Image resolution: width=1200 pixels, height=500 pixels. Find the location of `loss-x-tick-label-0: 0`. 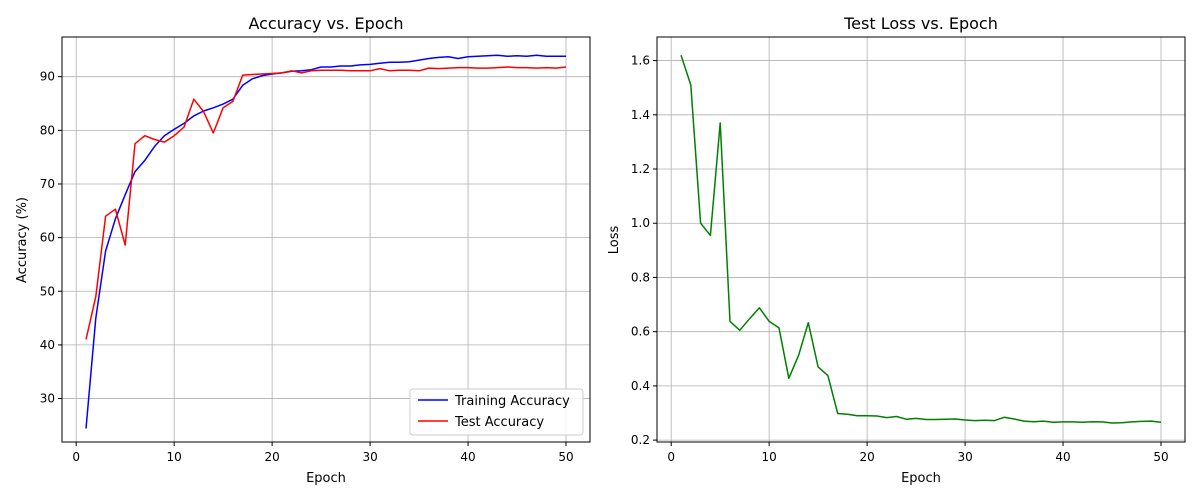

loss-x-tick-label-0: 0 is located at coordinates (671, 457).